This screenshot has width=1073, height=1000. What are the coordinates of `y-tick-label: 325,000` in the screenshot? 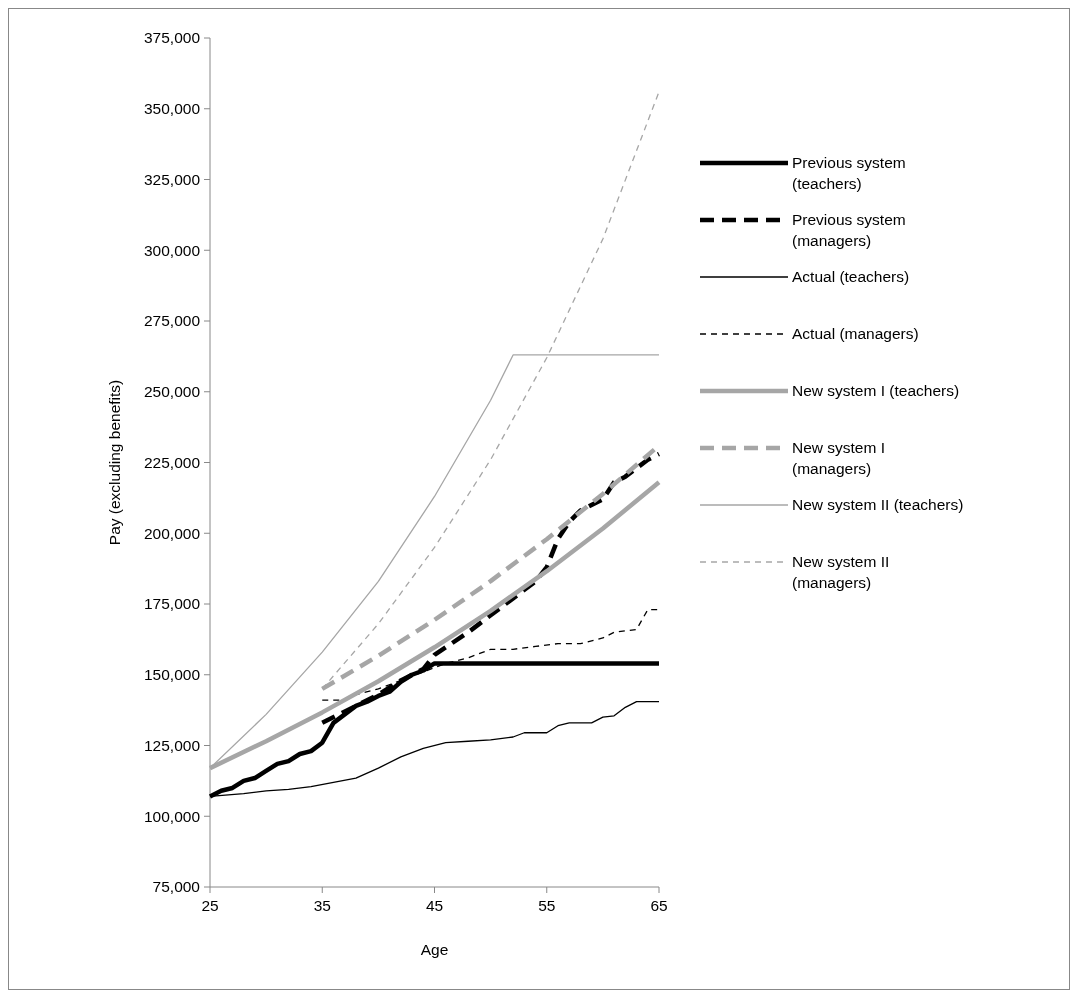 It's located at (172, 179).